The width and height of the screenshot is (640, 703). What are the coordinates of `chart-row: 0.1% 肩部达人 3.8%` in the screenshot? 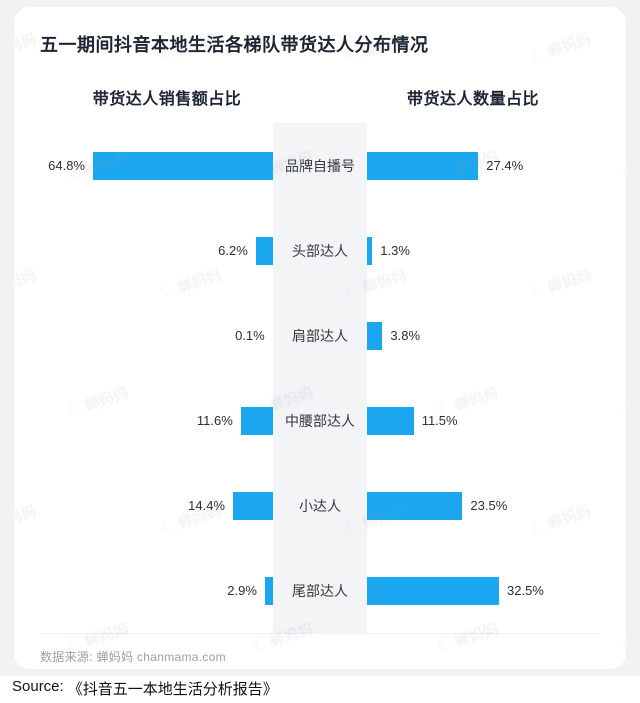 It's located at (320, 335).